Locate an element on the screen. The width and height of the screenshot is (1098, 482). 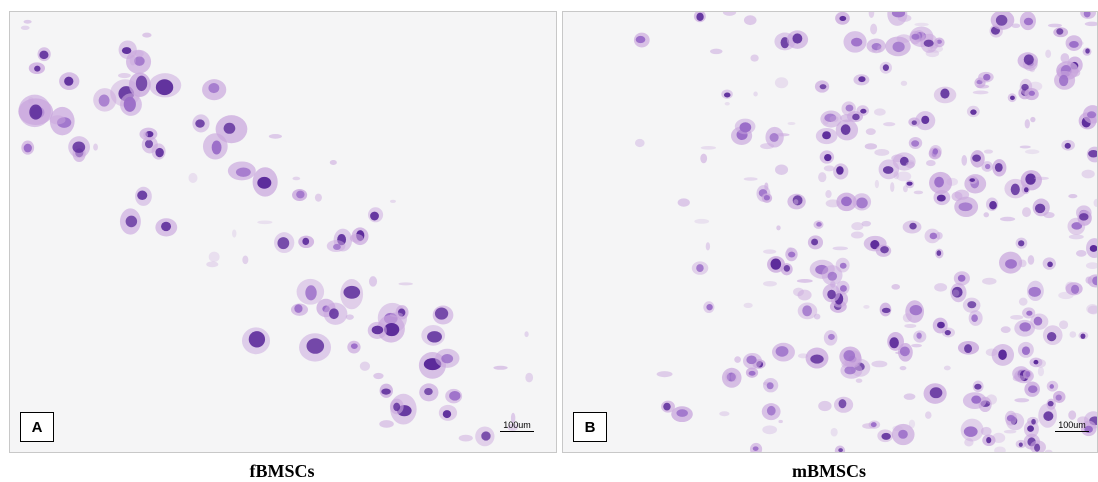
scale-bar-label-a: 100um is located at coordinates (517, 425).